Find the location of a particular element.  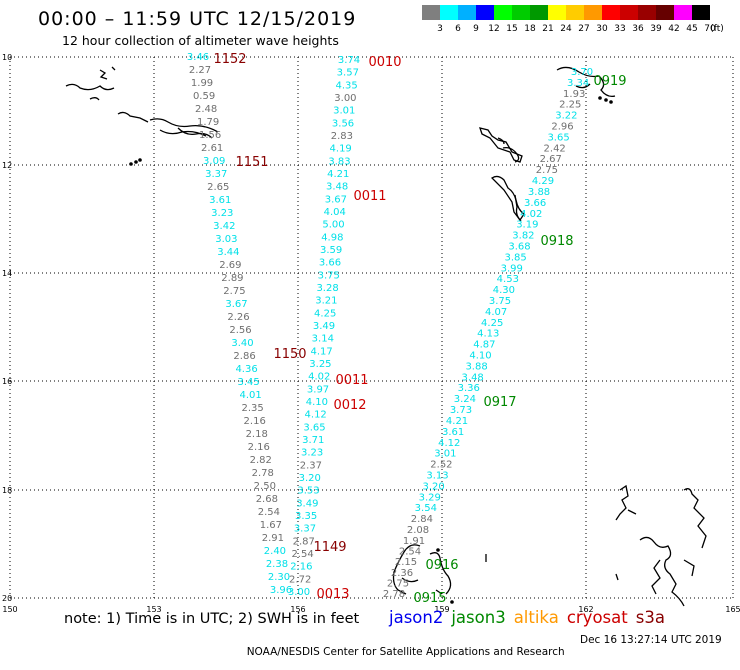

lon-label: 153 is located at coordinates (153, 609).